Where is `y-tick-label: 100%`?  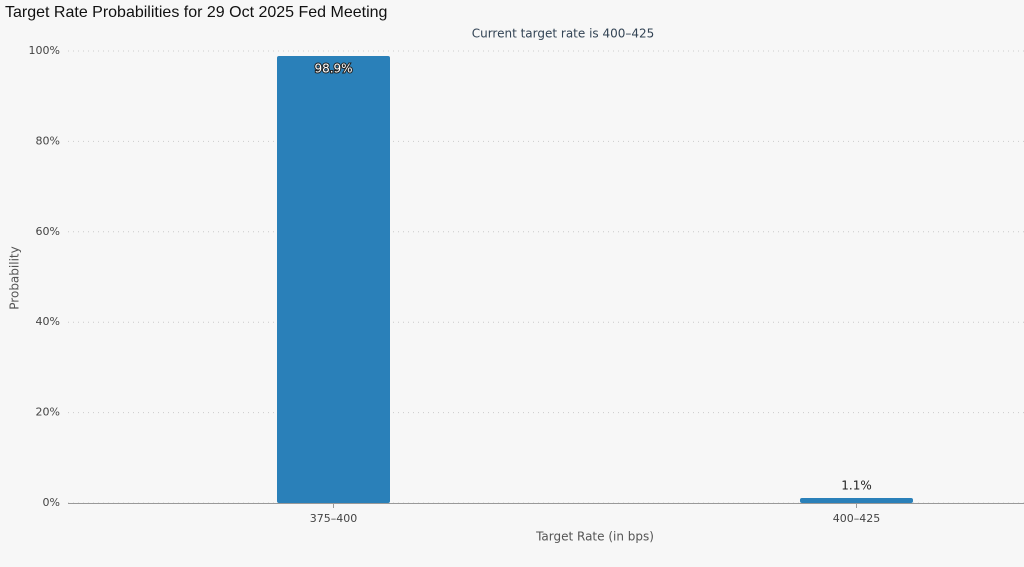
y-tick-label: 100% is located at coordinates (44, 50).